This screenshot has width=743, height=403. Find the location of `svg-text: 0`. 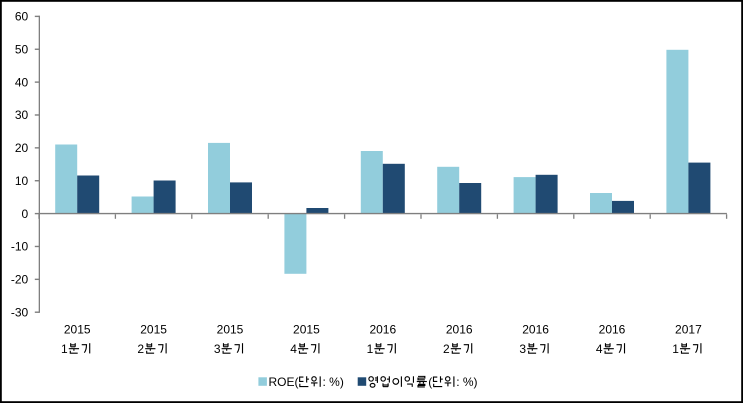

svg-text: 0 is located at coordinates (25, 214).